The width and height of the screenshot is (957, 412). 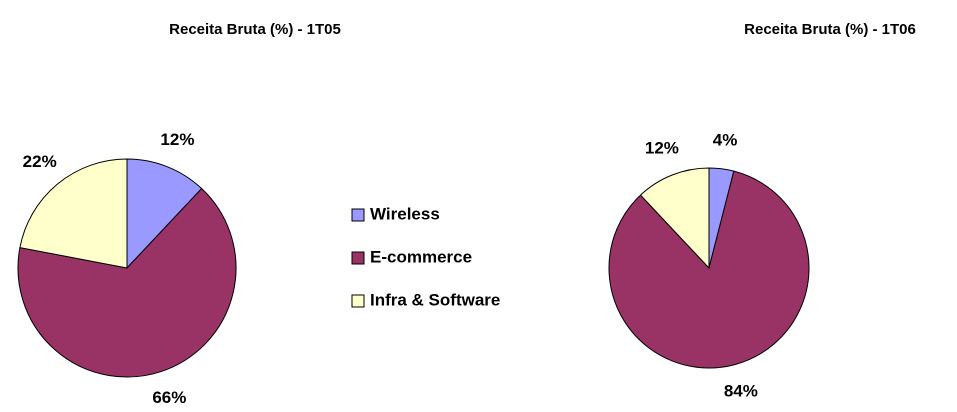 I want to click on legend-label: E-commerce, so click(x=421, y=256).